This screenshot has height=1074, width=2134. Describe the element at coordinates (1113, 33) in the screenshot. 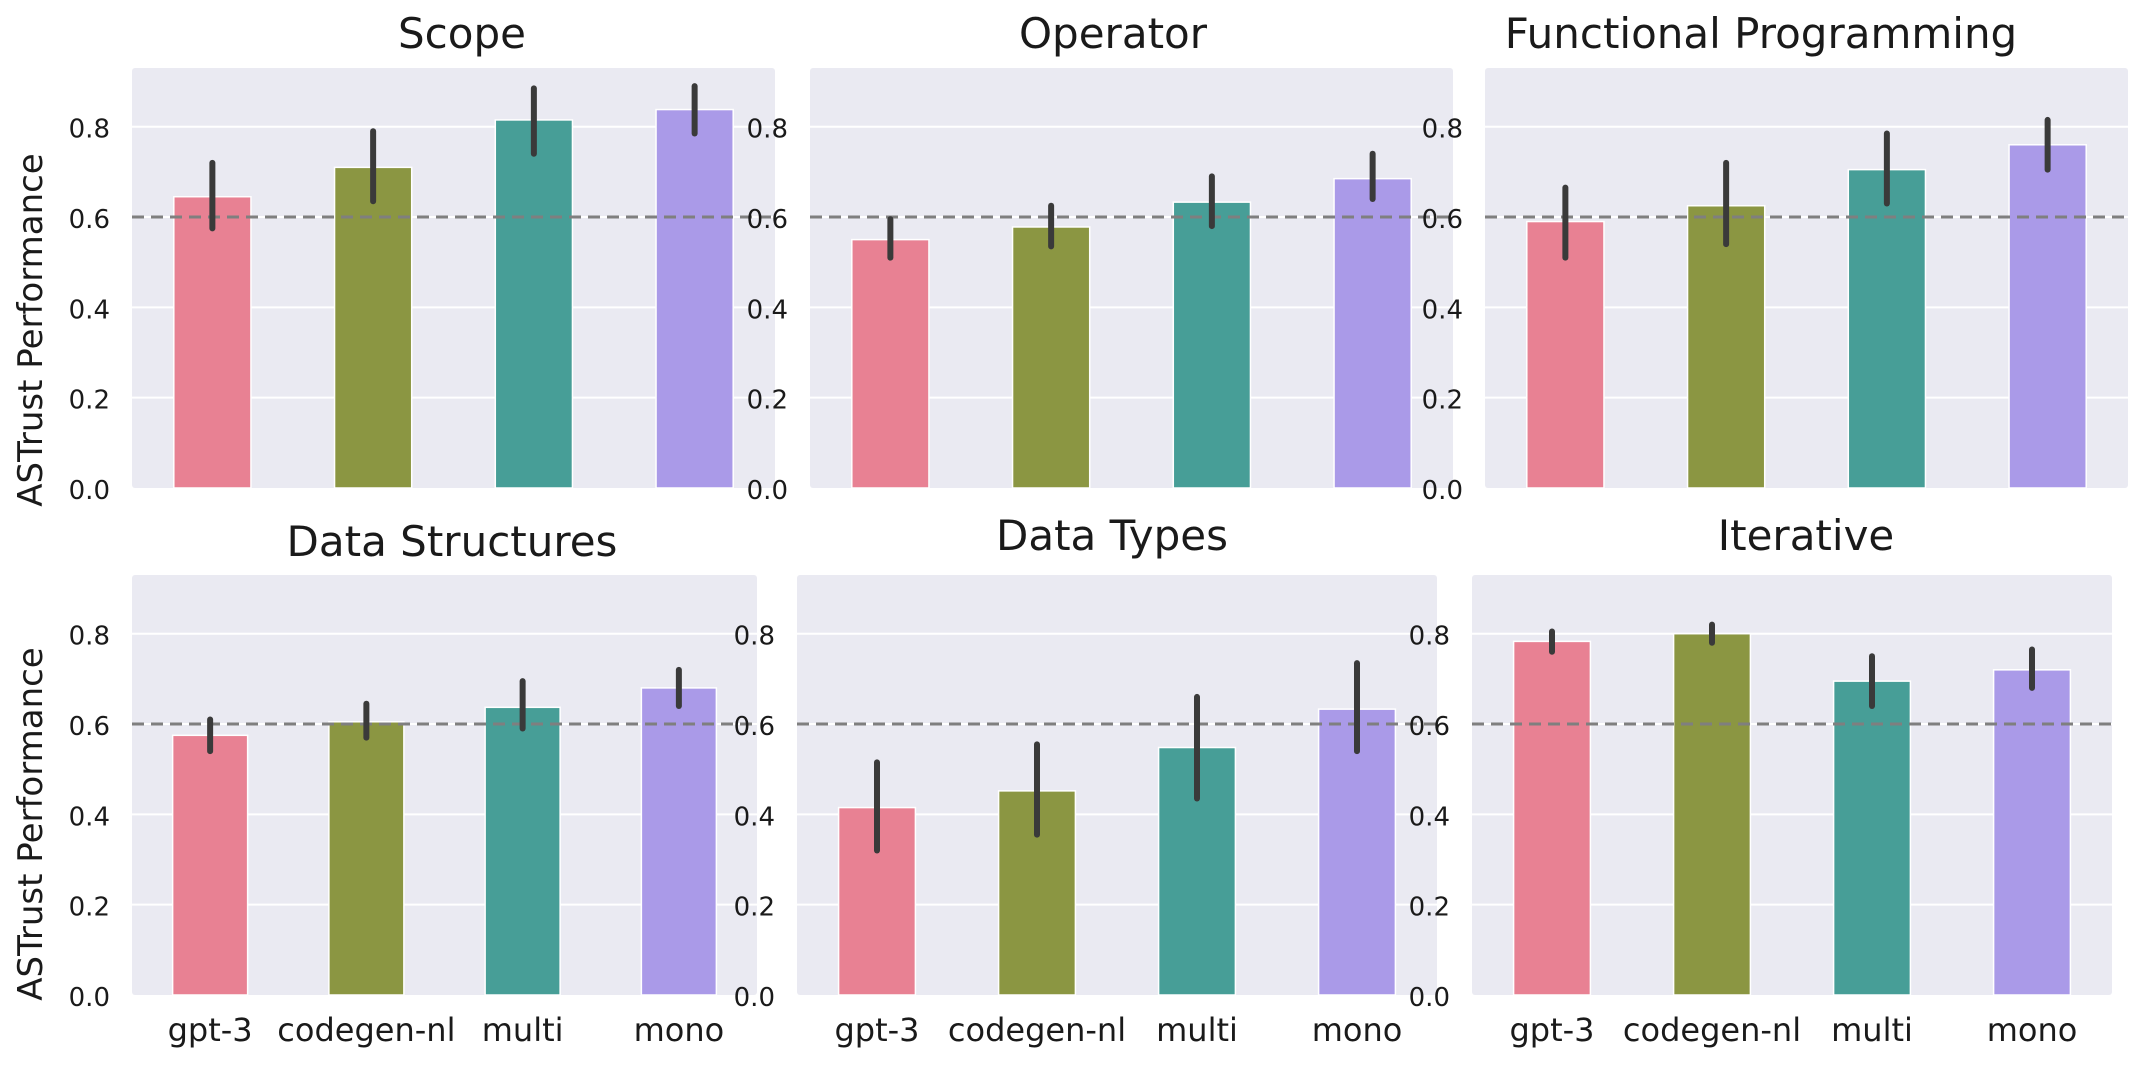

I see `subplot-title: Operator` at that location.